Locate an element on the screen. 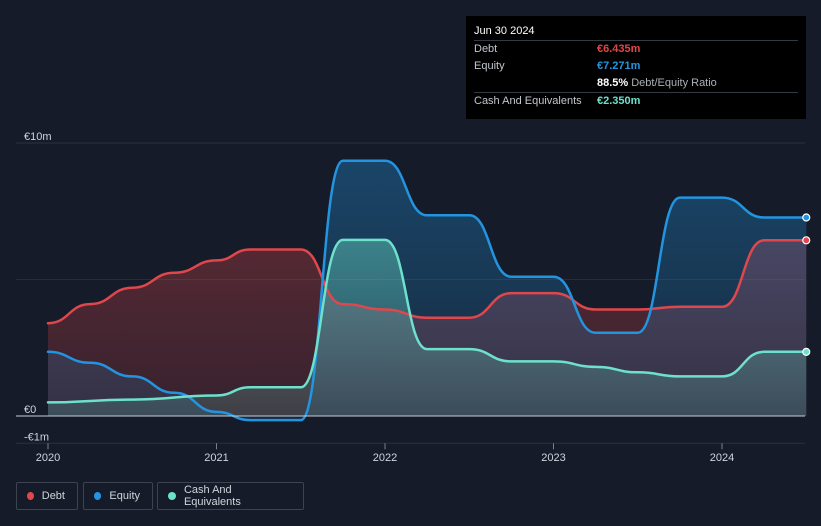  y-tick-label: -€1m is located at coordinates (36, 437).